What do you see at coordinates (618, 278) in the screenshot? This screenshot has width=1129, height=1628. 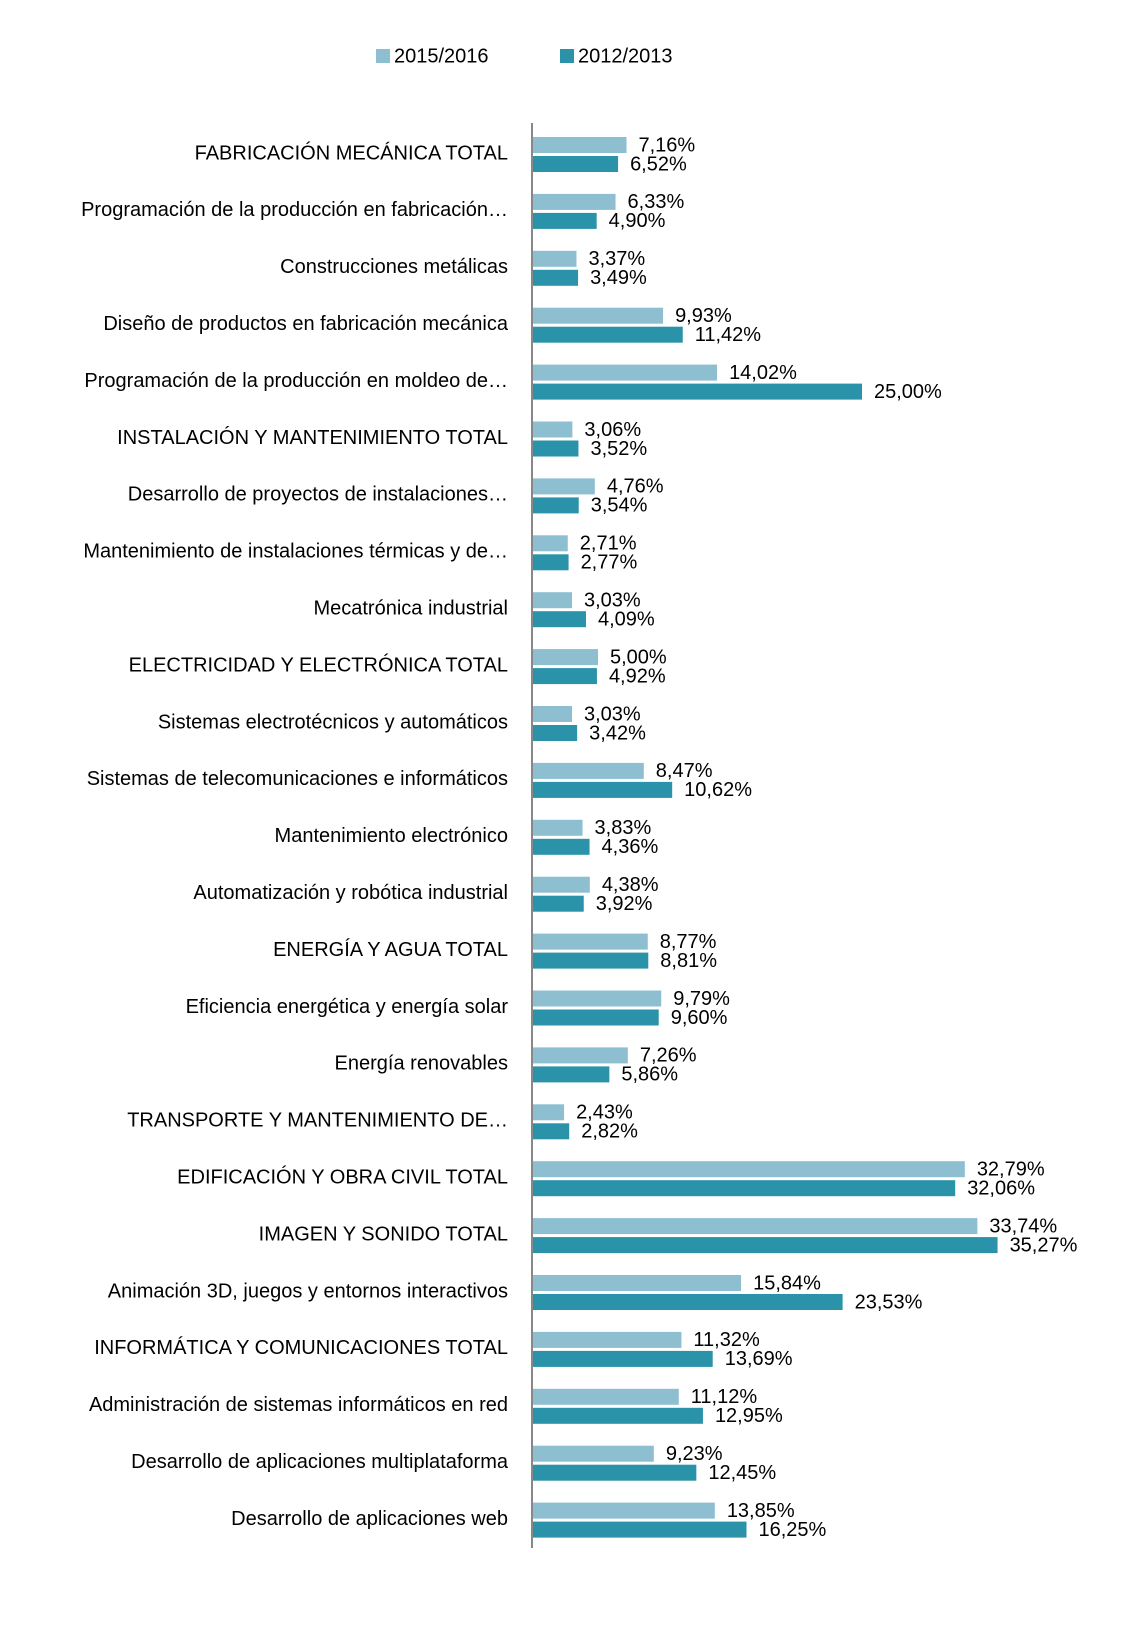 I see `value-label: 3,49%` at bounding box center [618, 278].